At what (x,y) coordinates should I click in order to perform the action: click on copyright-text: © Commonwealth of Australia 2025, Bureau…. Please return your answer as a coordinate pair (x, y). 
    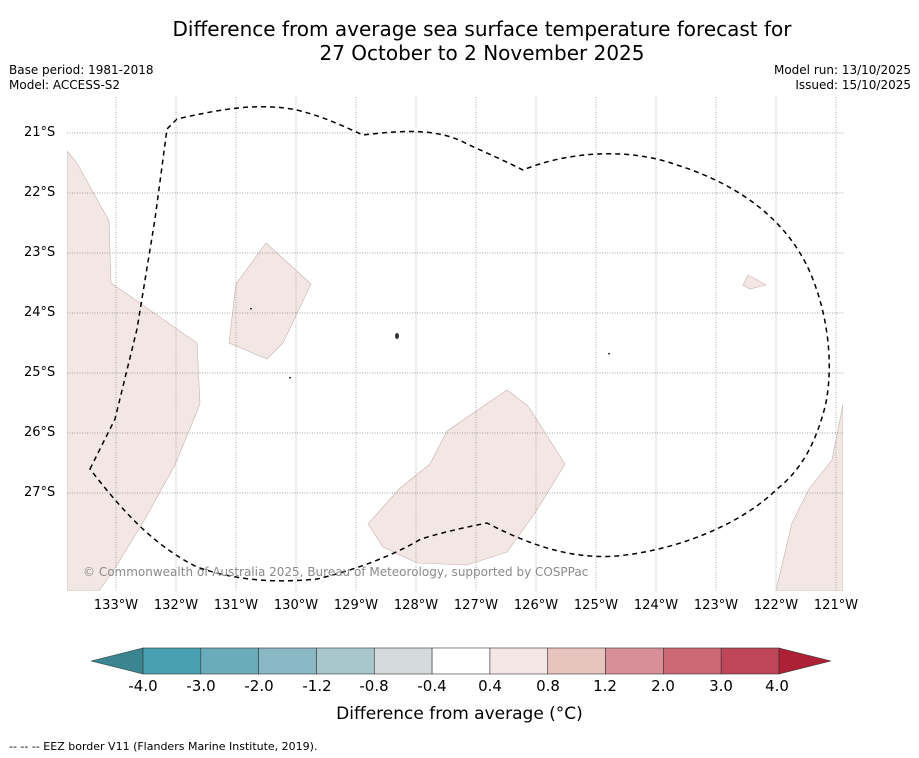
    Looking at the image, I should click on (336, 572).